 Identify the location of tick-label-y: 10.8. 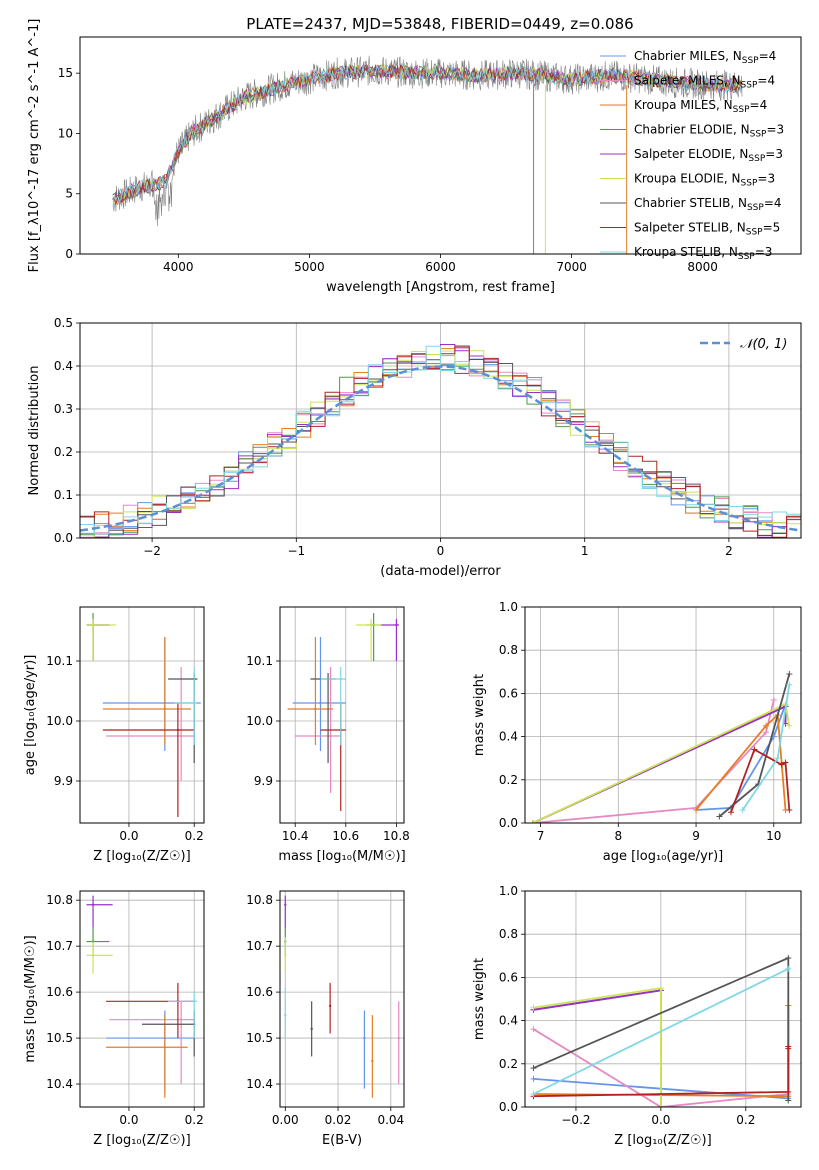
(259, 900).